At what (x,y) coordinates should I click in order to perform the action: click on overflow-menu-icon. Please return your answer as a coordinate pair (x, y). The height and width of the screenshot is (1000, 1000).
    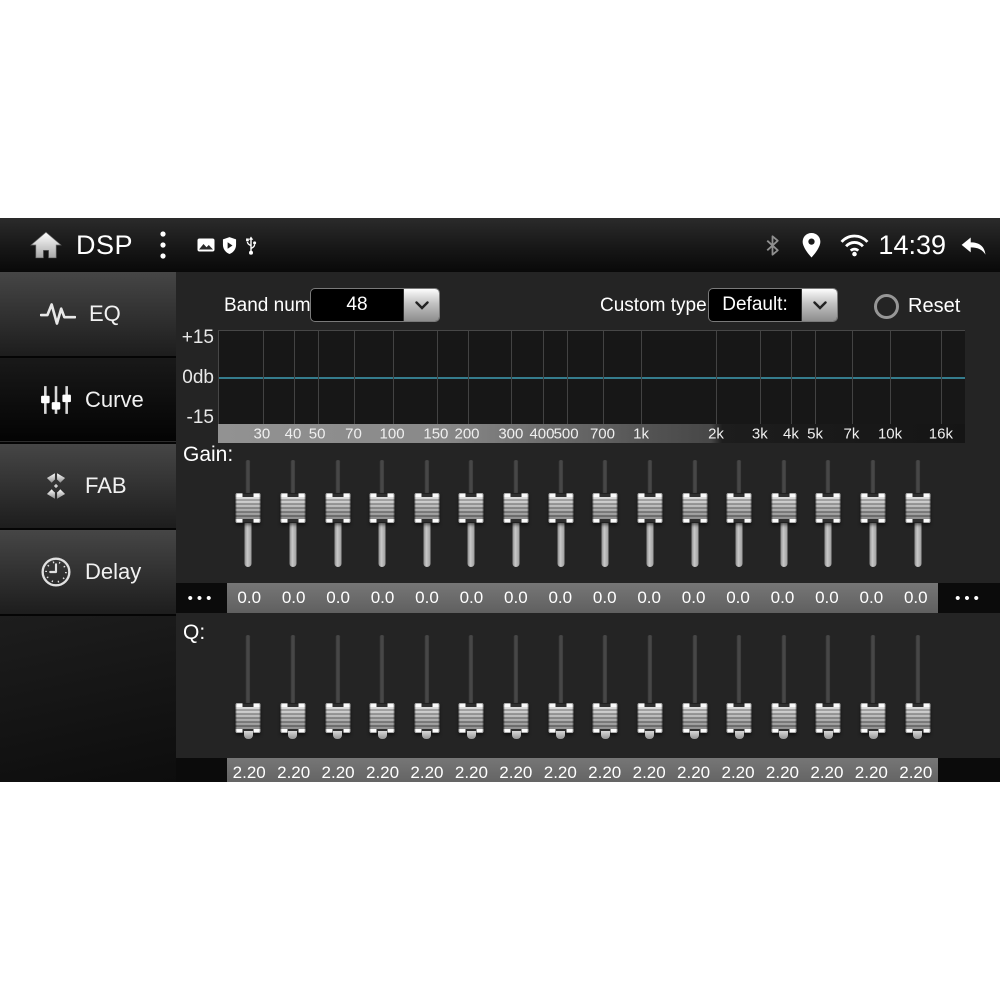
    Looking at the image, I should click on (163, 245).